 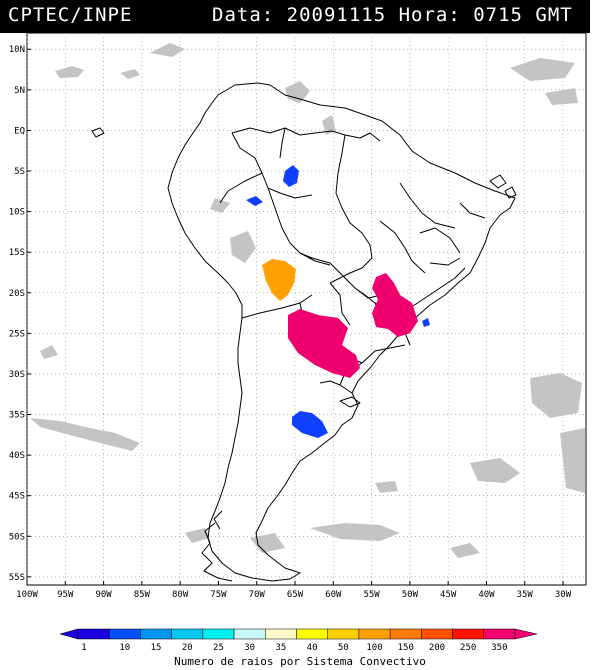 What do you see at coordinates (395, 305) in the screenshot?
I see `system-magenta-brazil` at bounding box center [395, 305].